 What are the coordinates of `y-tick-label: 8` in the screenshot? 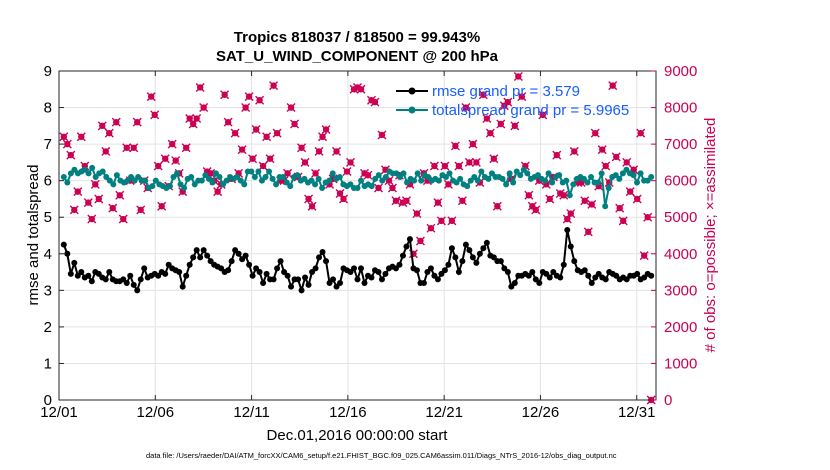 It's located at (48, 108).